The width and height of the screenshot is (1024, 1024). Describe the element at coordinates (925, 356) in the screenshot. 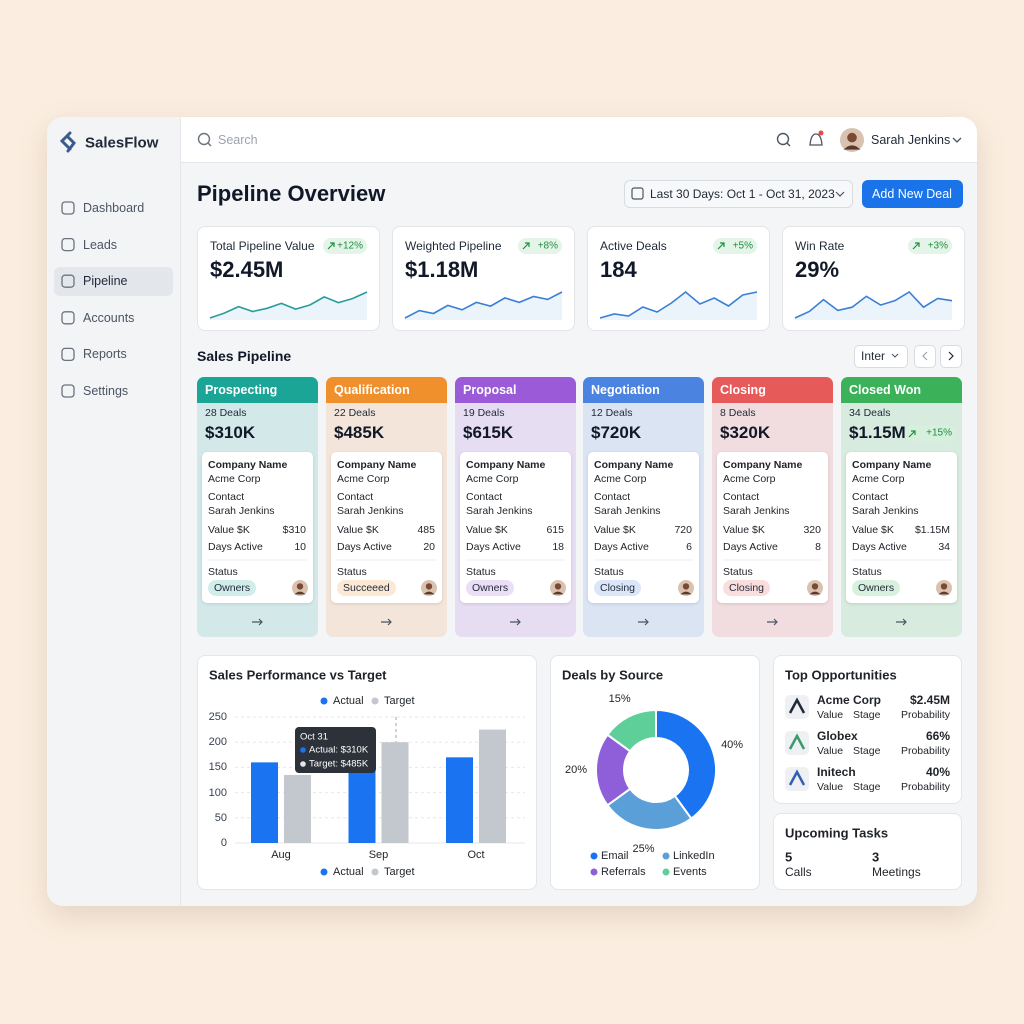

I see `prev-button` at that location.